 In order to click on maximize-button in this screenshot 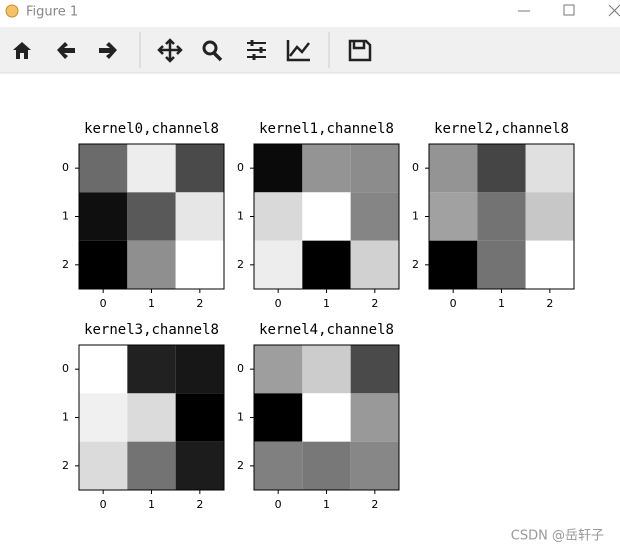, I will do `click(569, 10)`.